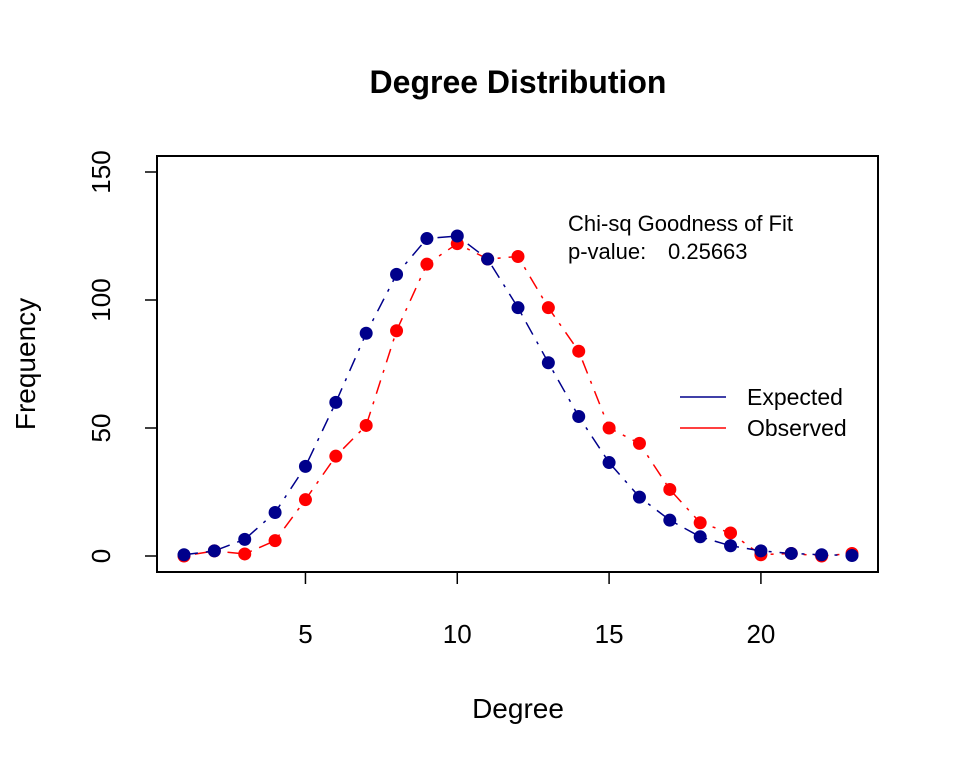 The image size is (960, 768). What do you see at coordinates (122, 356) in the screenshot?
I see `y-axis: 0 50 100 150` at bounding box center [122, 356].